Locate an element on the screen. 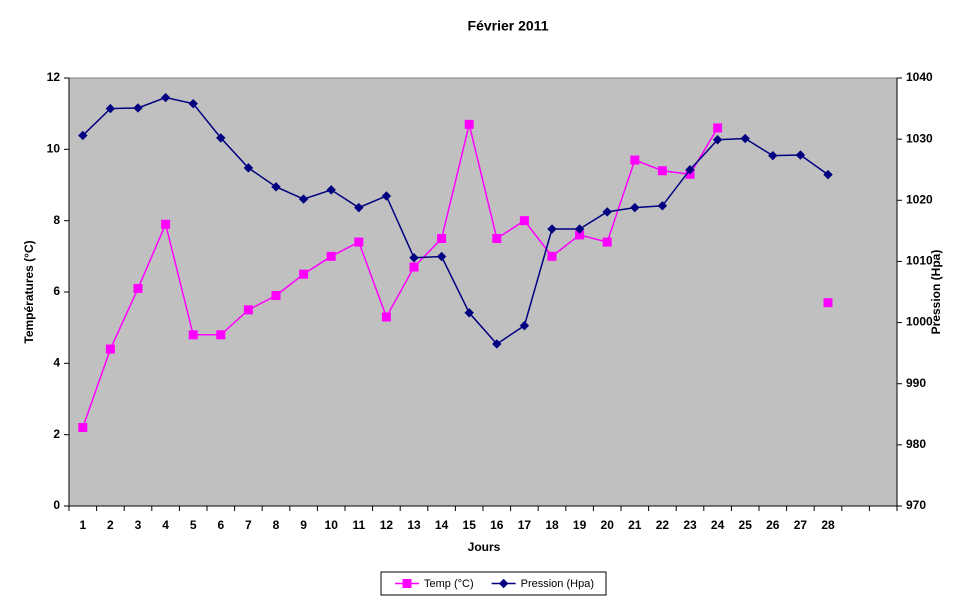  x-tick-label: 2 is located at coordinates (110, 525).